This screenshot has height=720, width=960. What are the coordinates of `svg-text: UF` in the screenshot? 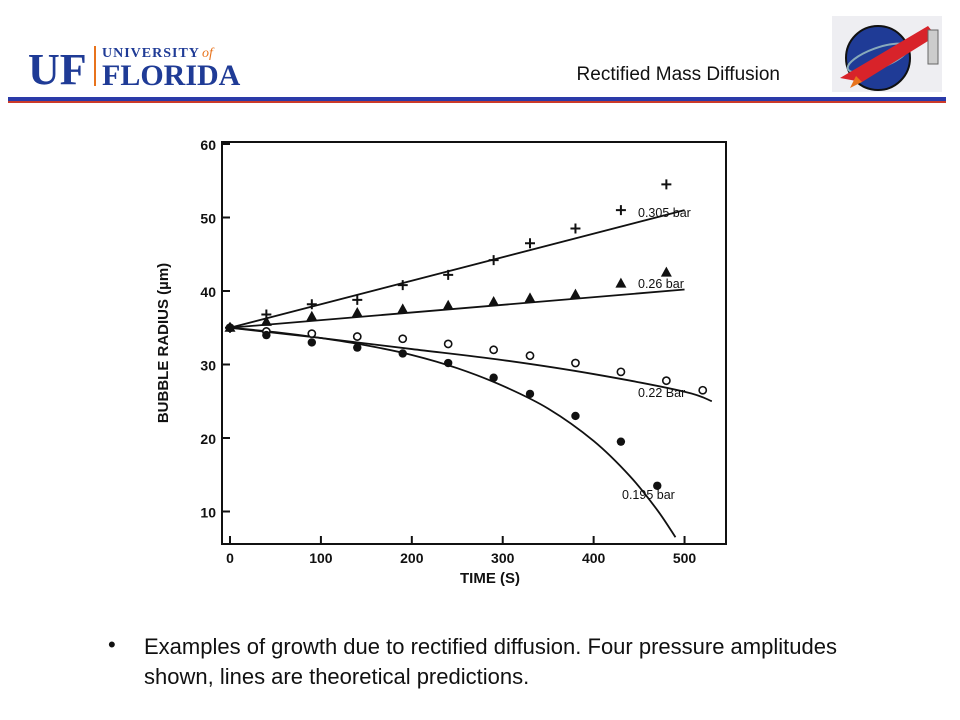 It's located at (57, 67).